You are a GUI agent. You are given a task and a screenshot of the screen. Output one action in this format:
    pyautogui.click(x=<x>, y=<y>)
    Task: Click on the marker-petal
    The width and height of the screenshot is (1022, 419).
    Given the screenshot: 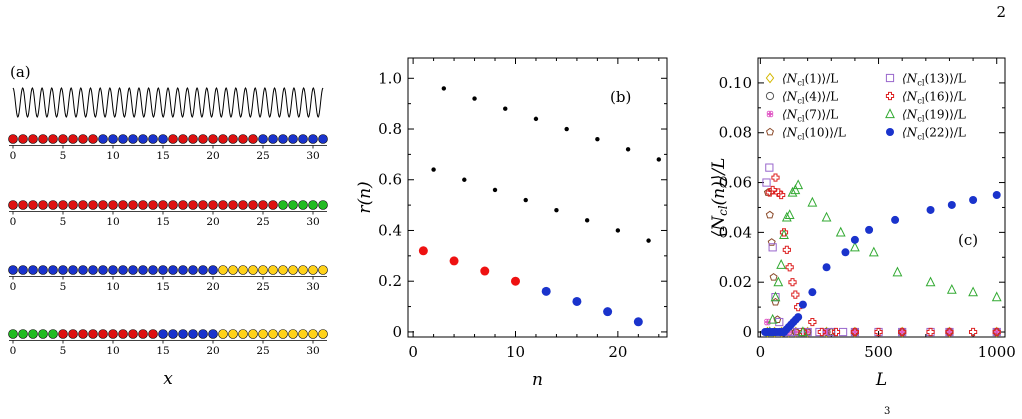 What is the action you would take?
    pyautogui.click(x=771, y=115)
    